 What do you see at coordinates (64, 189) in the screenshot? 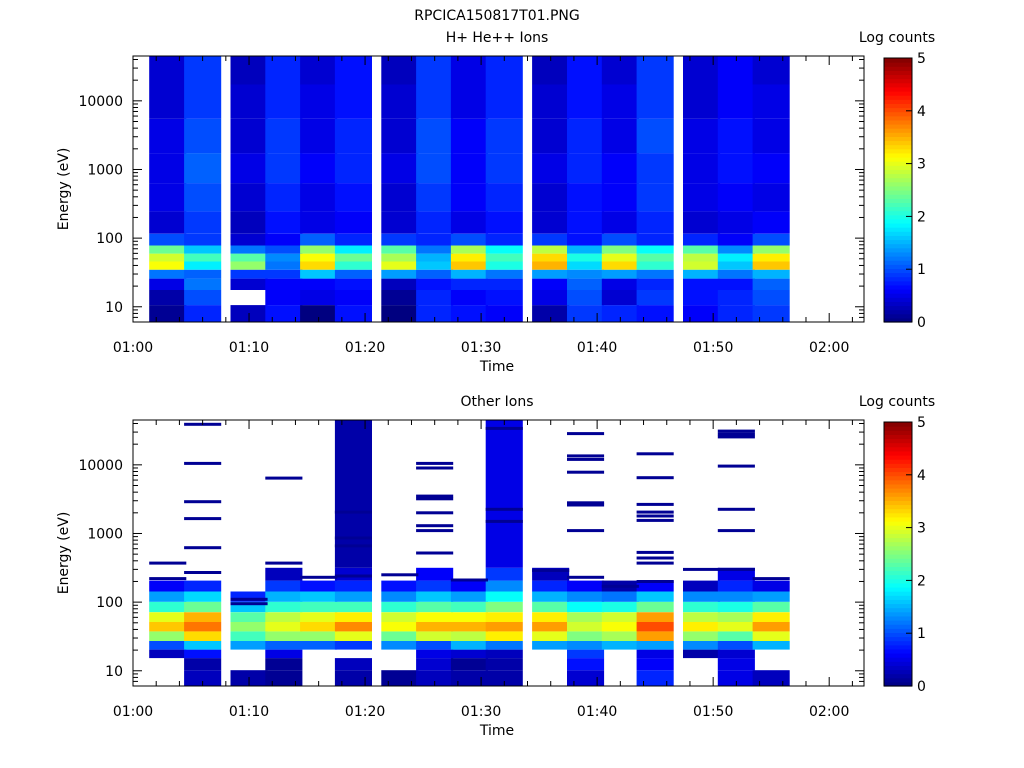
I see `top-y-axis-label: Energy (eV)` at bounding box center [64, 189].